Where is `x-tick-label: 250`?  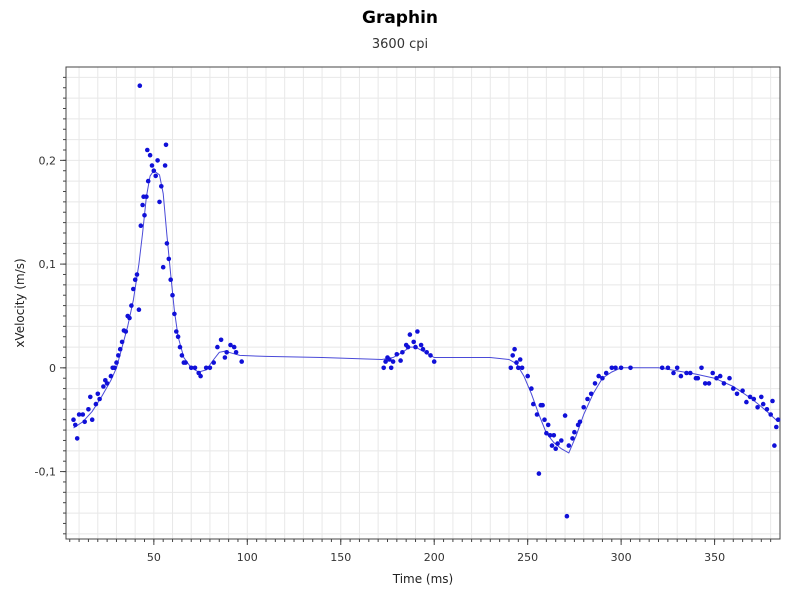
x-tick-label: 250 is located at coordinates (527, 557).